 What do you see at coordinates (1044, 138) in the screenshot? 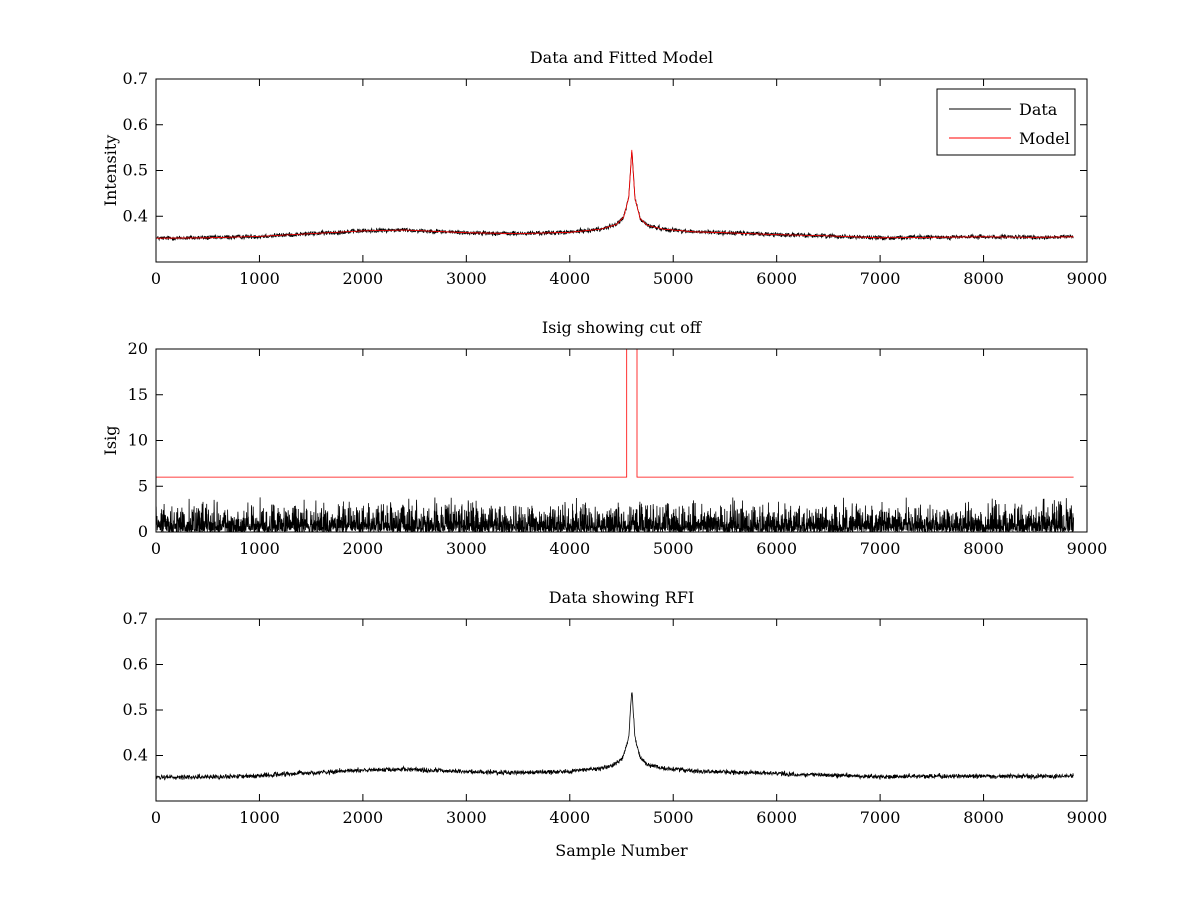
I see `legend-label-model: Model` at bounding box center [1044, 138].